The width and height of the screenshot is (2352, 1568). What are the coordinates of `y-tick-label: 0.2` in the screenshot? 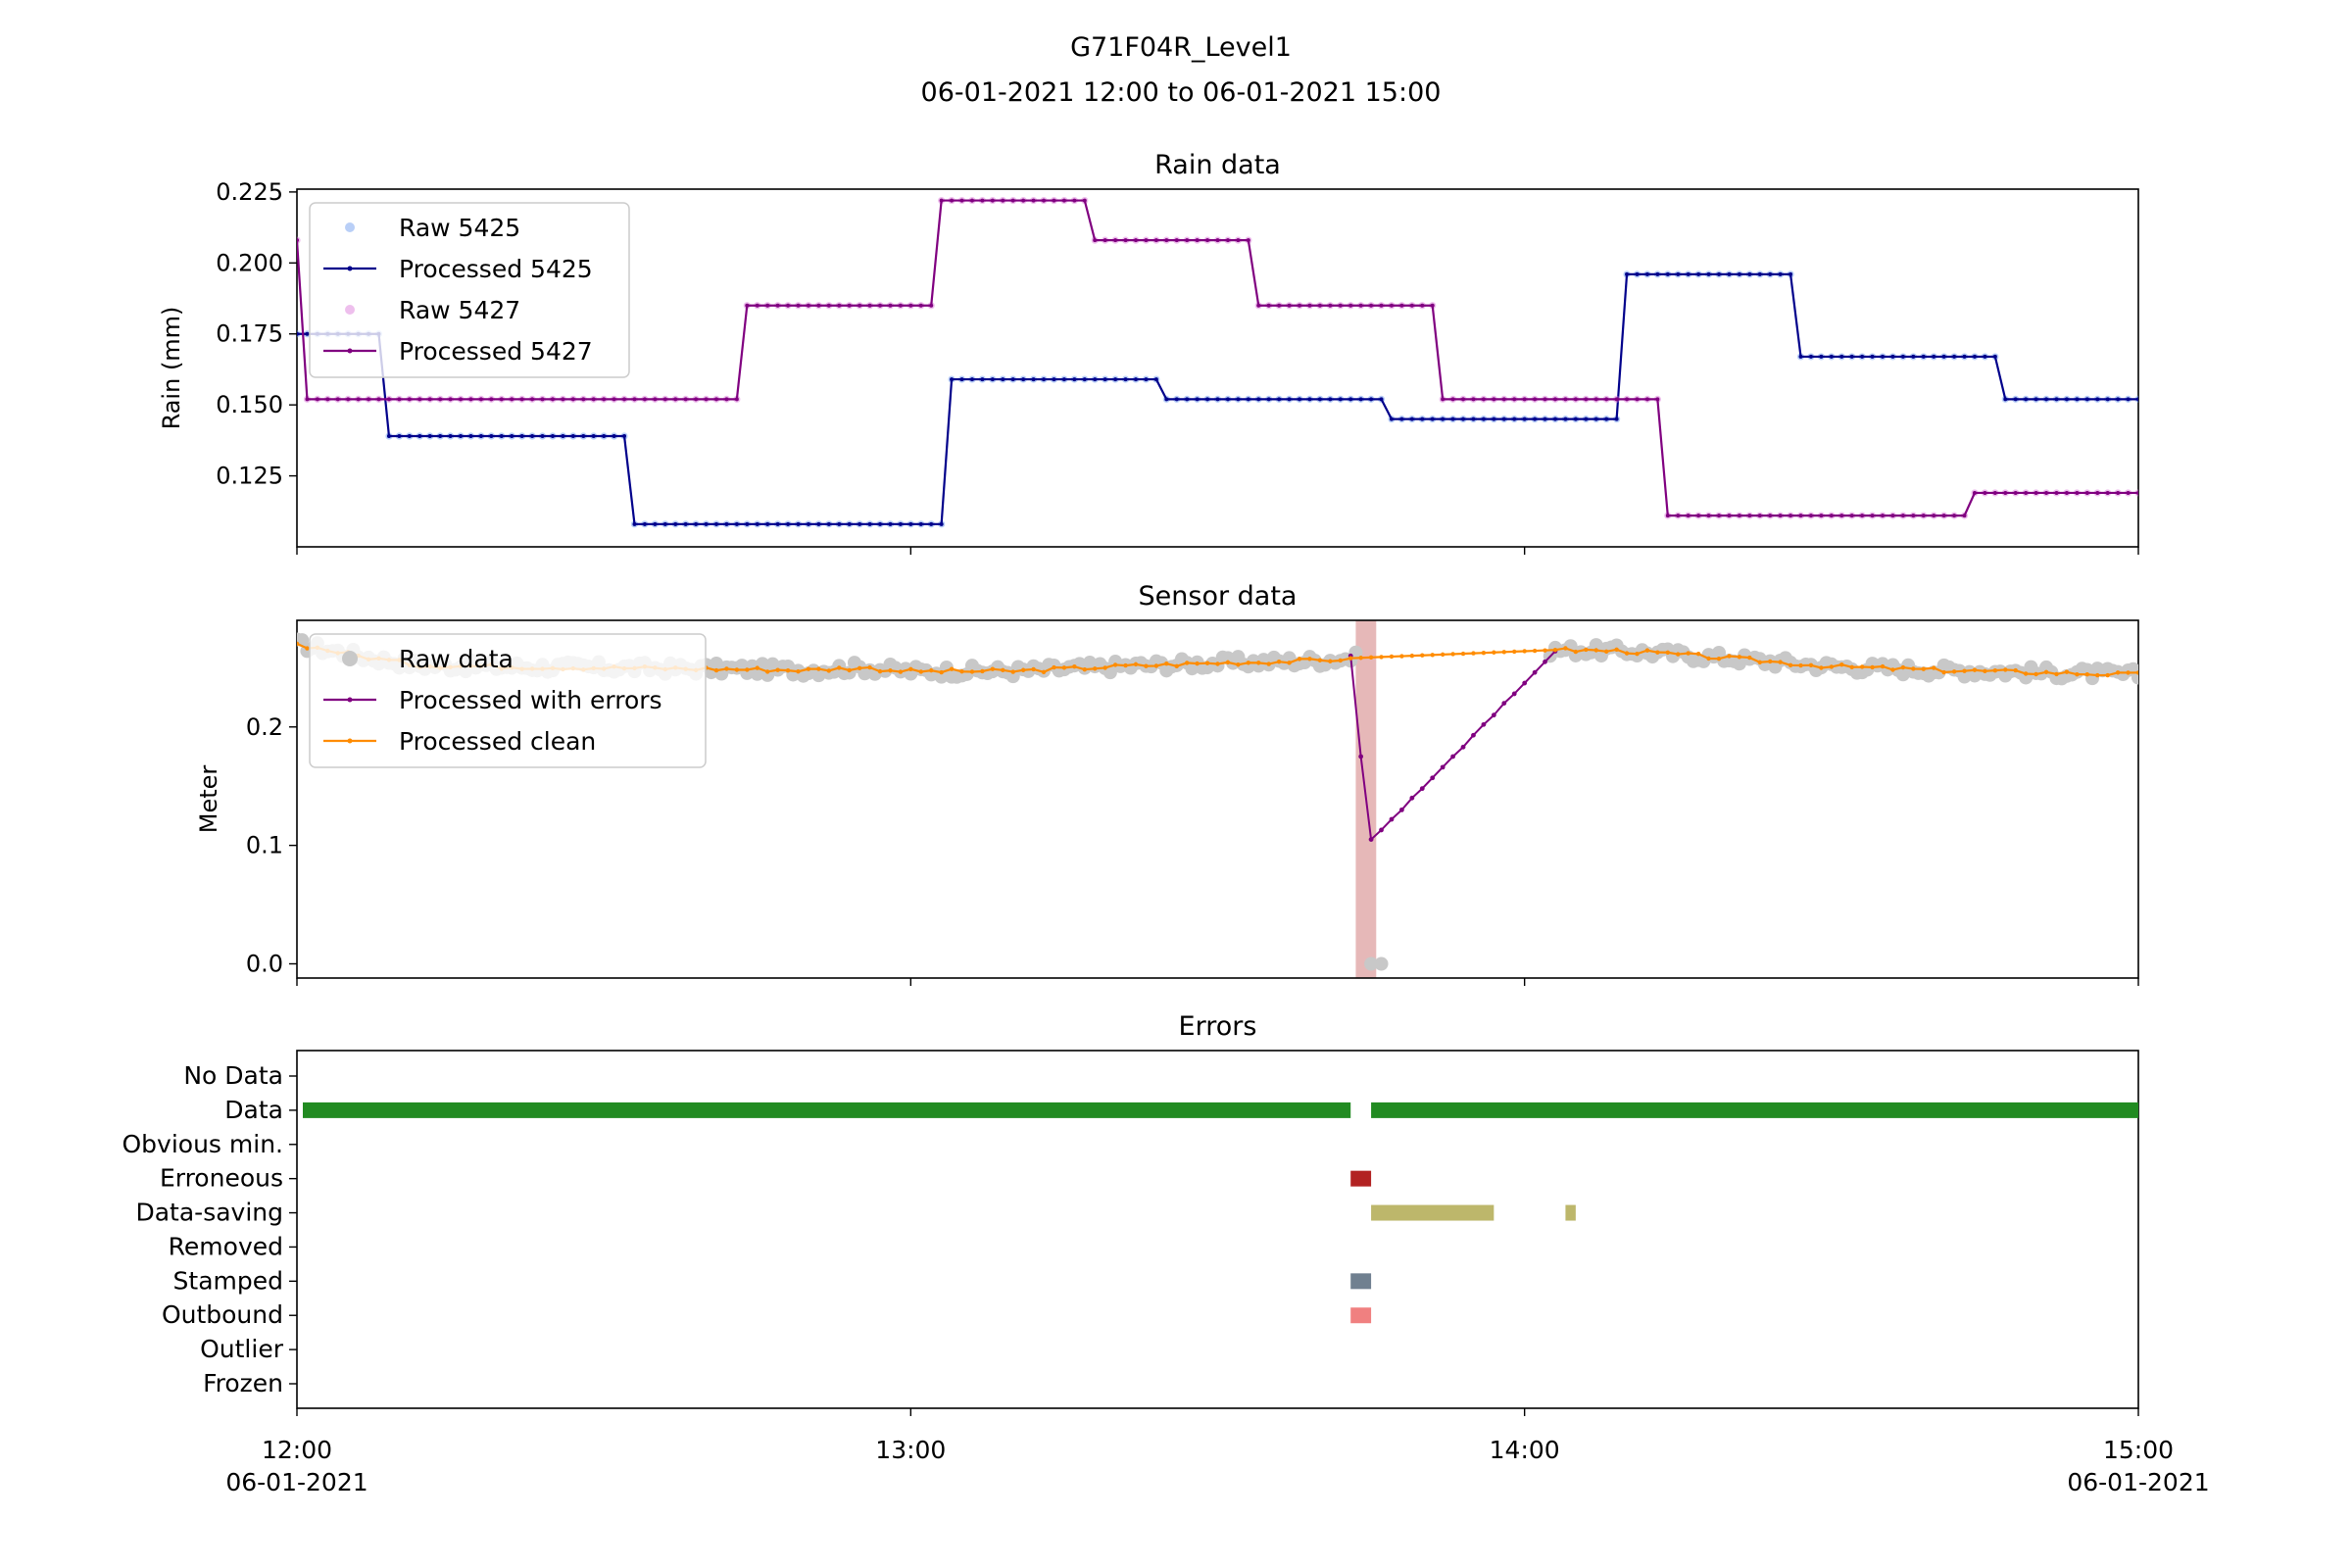 It's located at (264, 727).